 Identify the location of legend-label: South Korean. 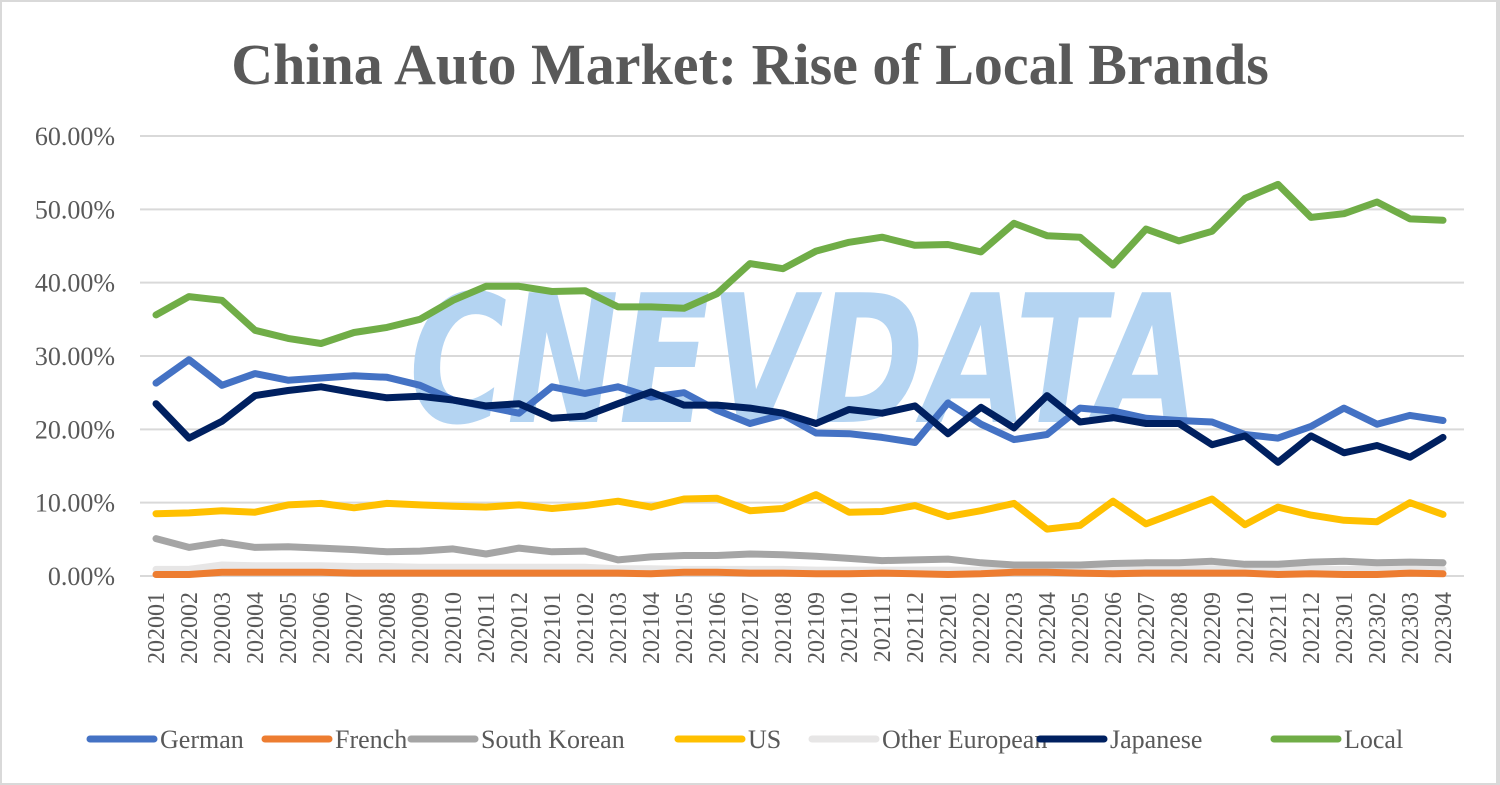
(553, 739).